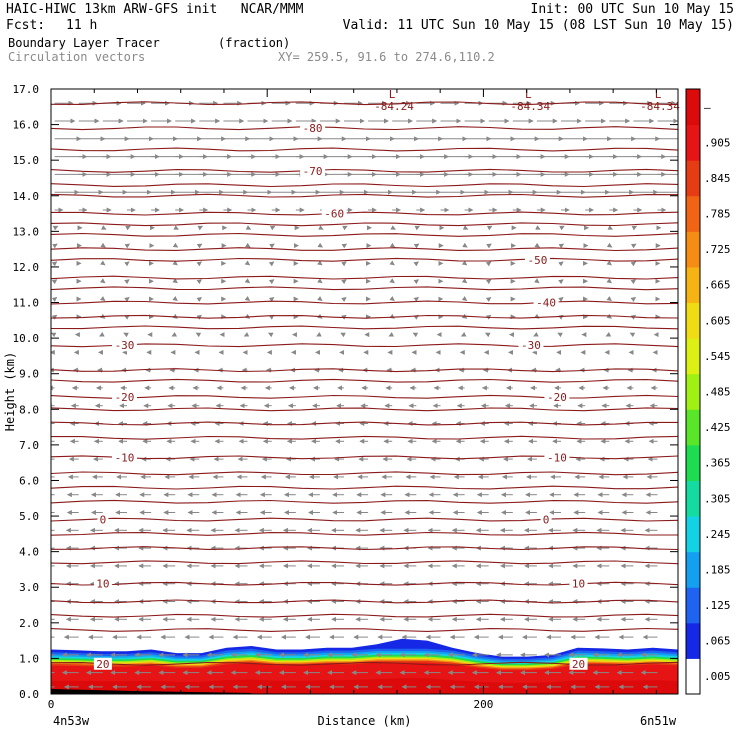 The width and height of the screenshot is (740, 740). What do you see at coordinates (26, 196) in the screenshot?
I see `y-tick-label: 14.0` at bounding box center [26, 196].